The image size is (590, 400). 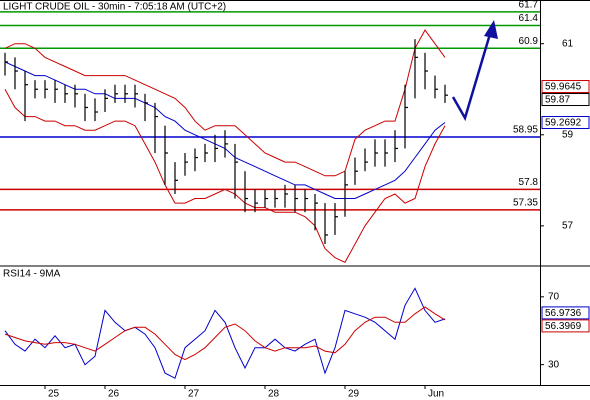 I want to click on value-label: 59.87, so click(x=557, y=100).